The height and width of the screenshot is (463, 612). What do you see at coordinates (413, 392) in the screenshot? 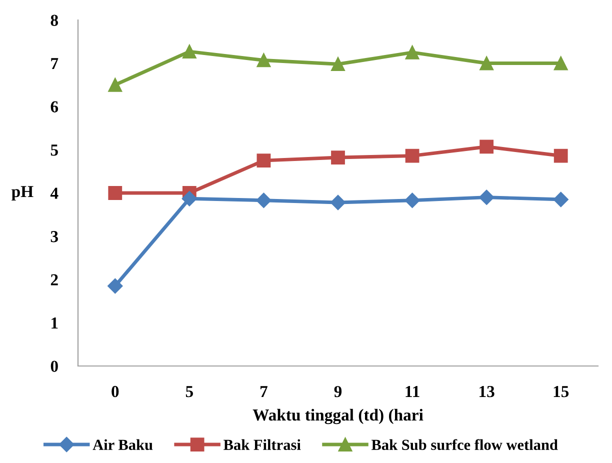
I see `x-tick-label: 11` at bounding box center [413, 392].